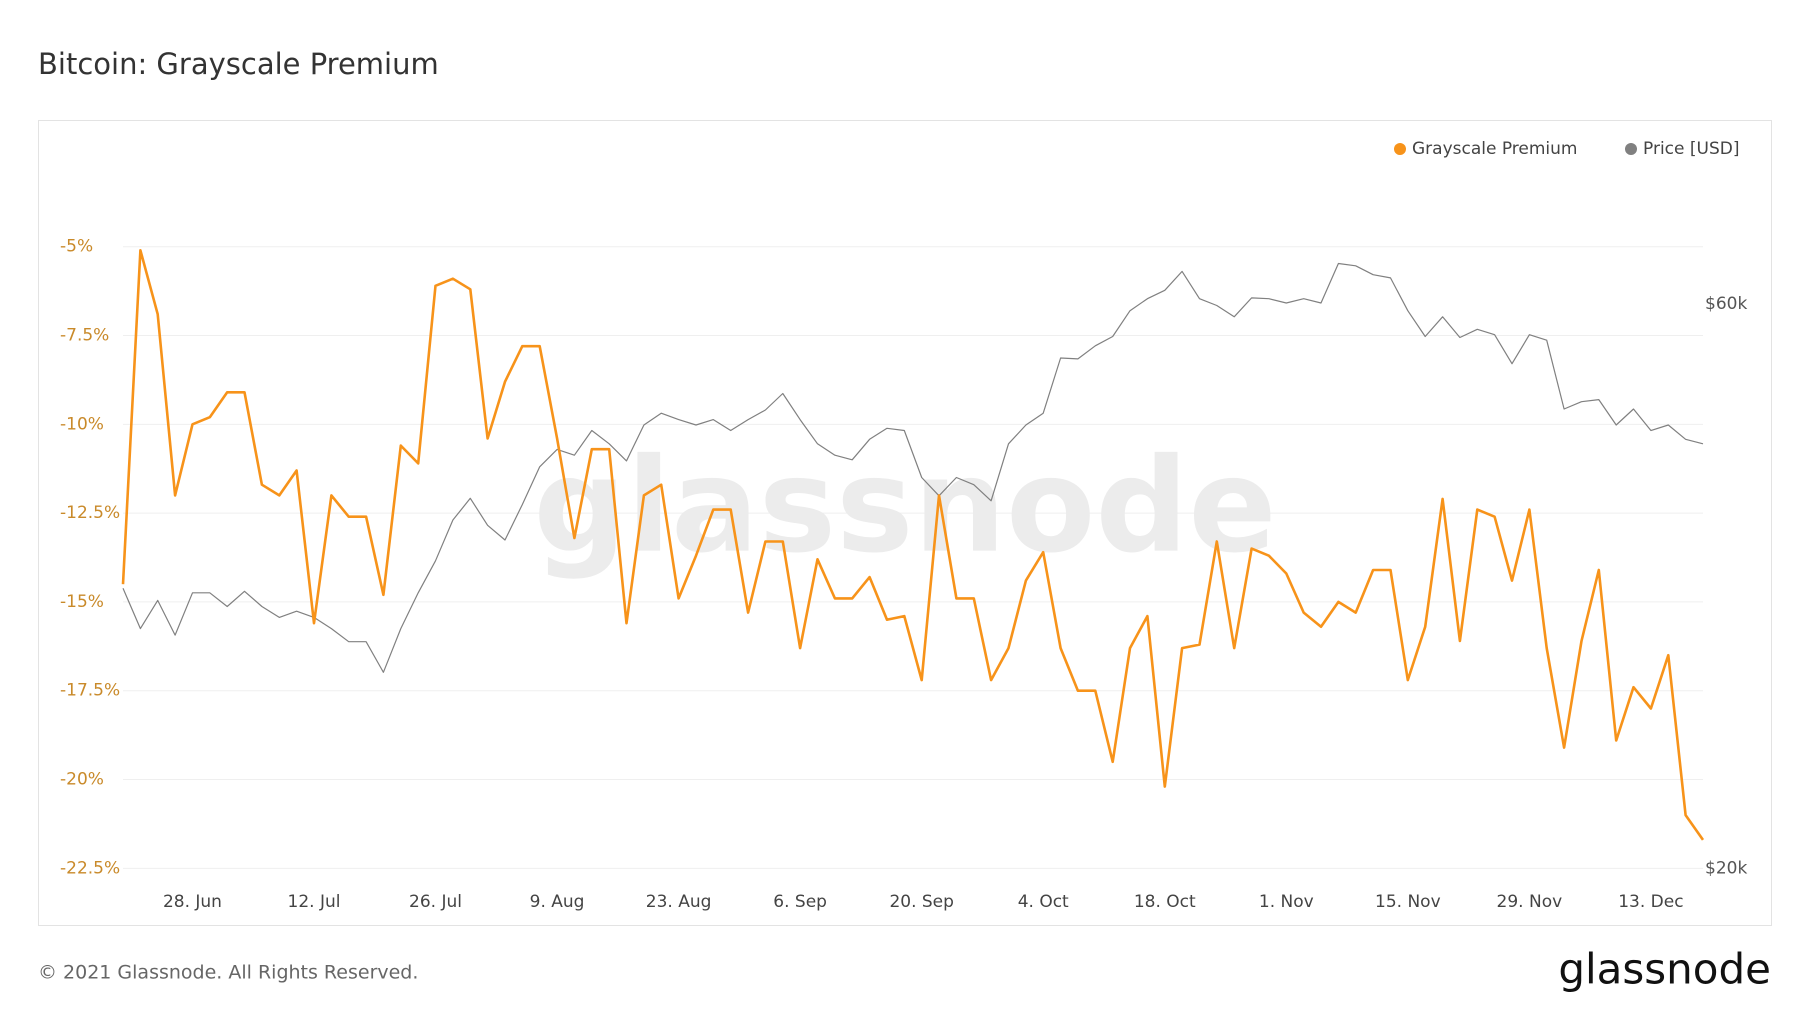  What do you see at coordinates (800, 902) in the screenshot?
I see `x-tick-label: 6. Sep` at bounding box center [800, 902].